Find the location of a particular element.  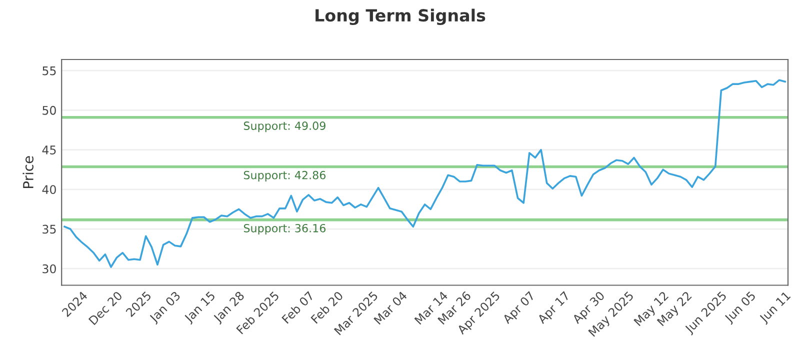

y-axis-title: Price is located at coordinates (28, 172).